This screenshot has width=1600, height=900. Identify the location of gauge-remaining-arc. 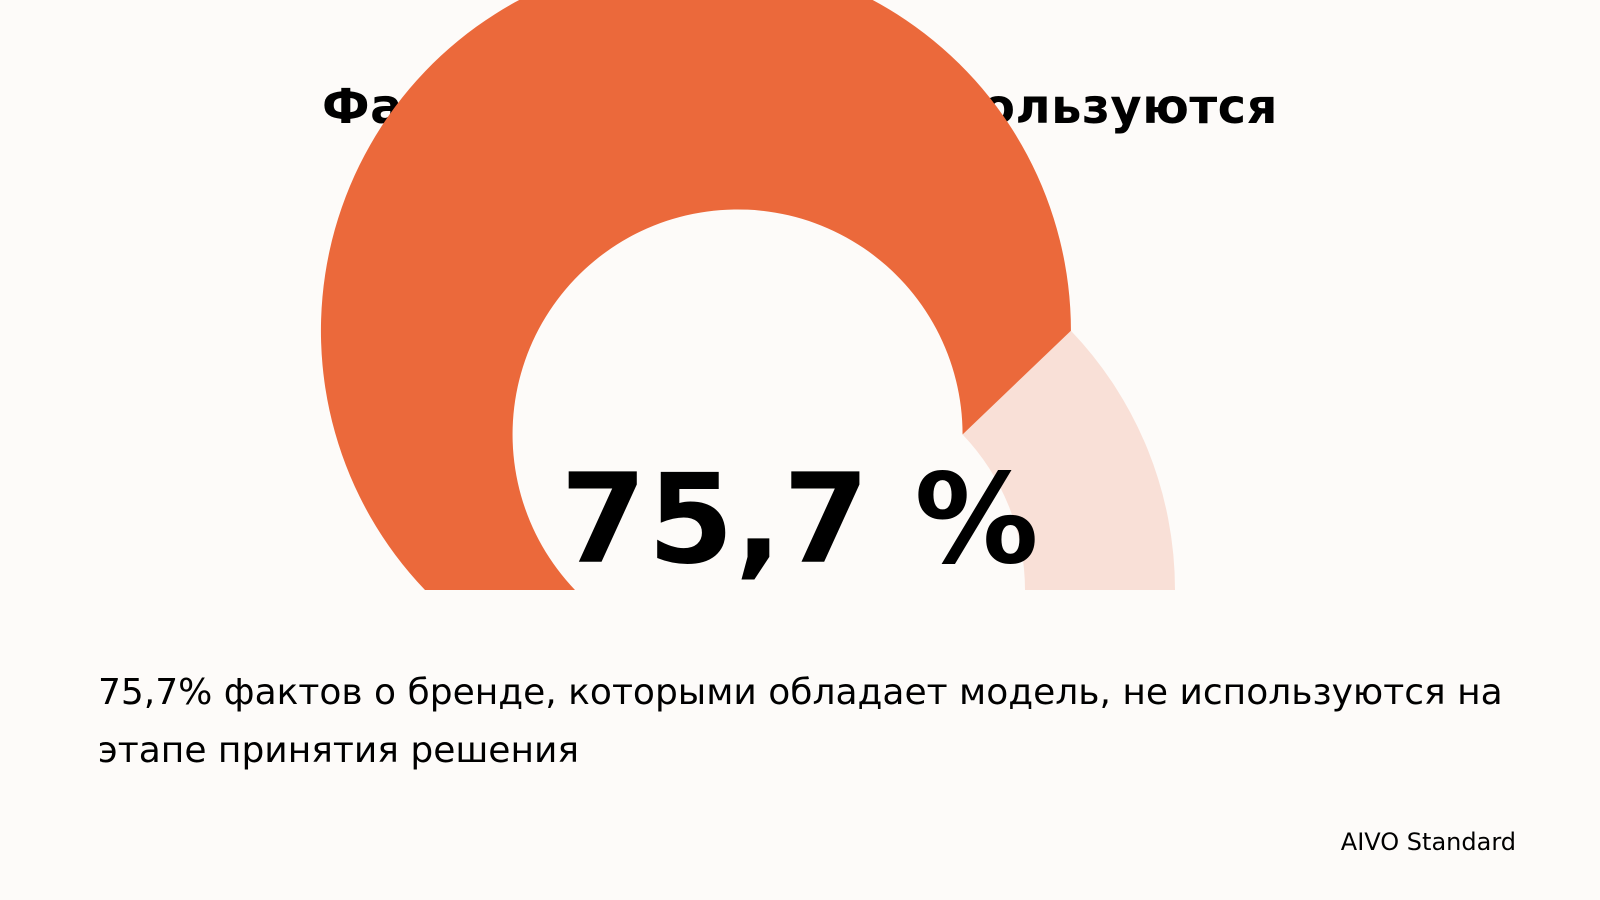
(1068, 460).